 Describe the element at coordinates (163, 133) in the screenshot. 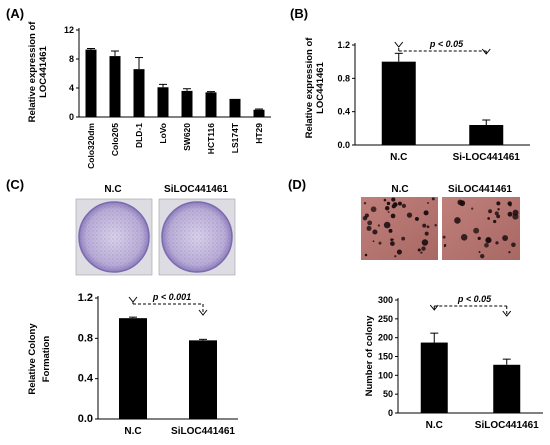

I see `x-category-label: LoVo` at that location.